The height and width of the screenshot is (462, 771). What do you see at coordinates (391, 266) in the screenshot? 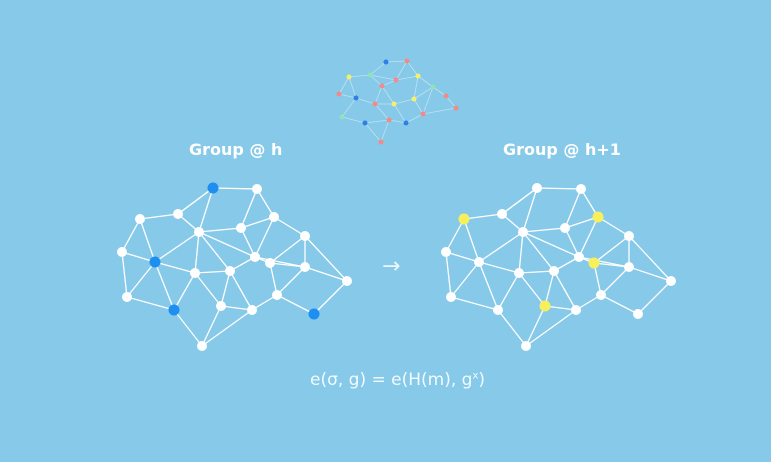
I see `right-arrow-icon: →` at bounding box center [391, 266].